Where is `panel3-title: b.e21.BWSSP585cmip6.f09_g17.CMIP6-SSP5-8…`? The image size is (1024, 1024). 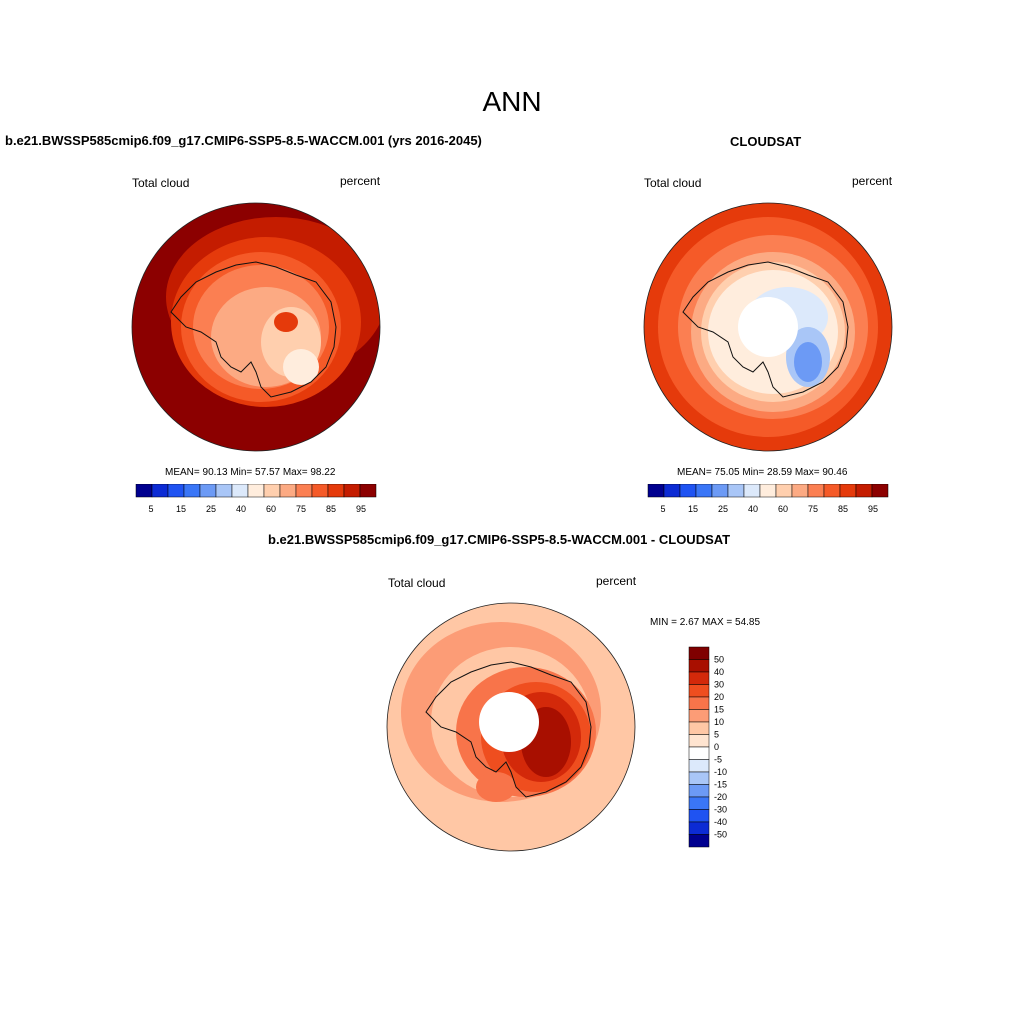
panel3-title: b.e21.BWSSP585cmip6.f09_g17.CMIP6-SSP5-8… is located at coordinates (499, 539).